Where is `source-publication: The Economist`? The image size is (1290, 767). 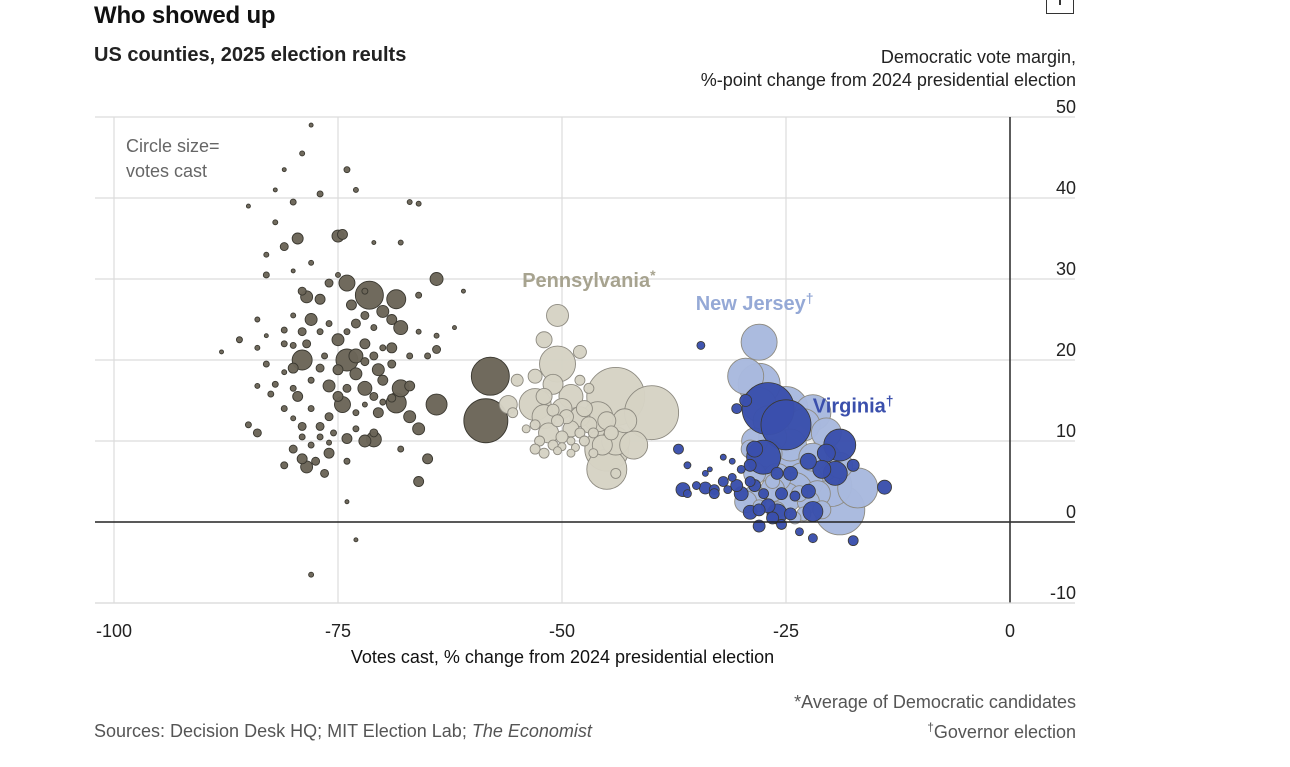 source-publication: The Economist is located at coordinates (531, 731).